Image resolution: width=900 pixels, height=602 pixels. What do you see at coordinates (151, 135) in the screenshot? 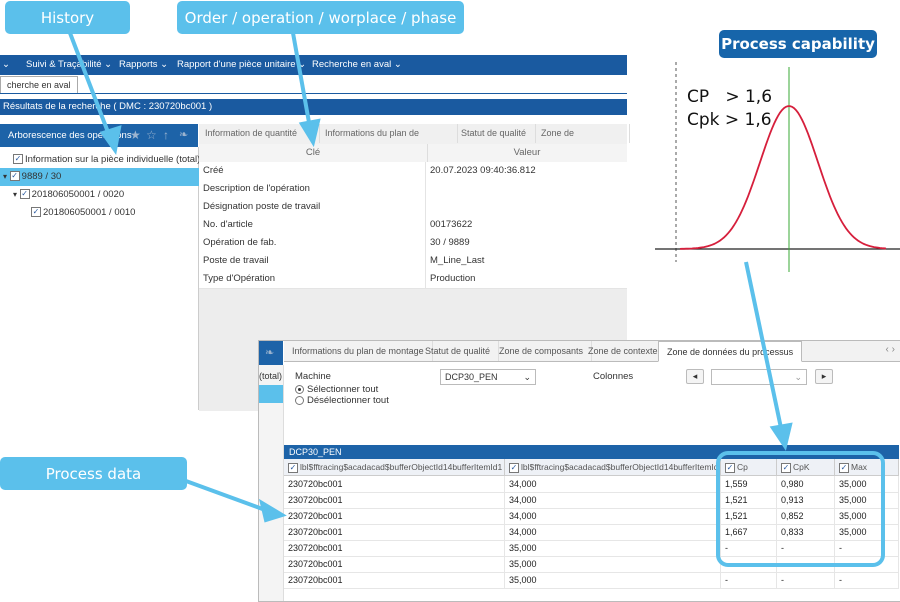
I see `star-outline-icon: ☆` at bounding box center [151, 135].